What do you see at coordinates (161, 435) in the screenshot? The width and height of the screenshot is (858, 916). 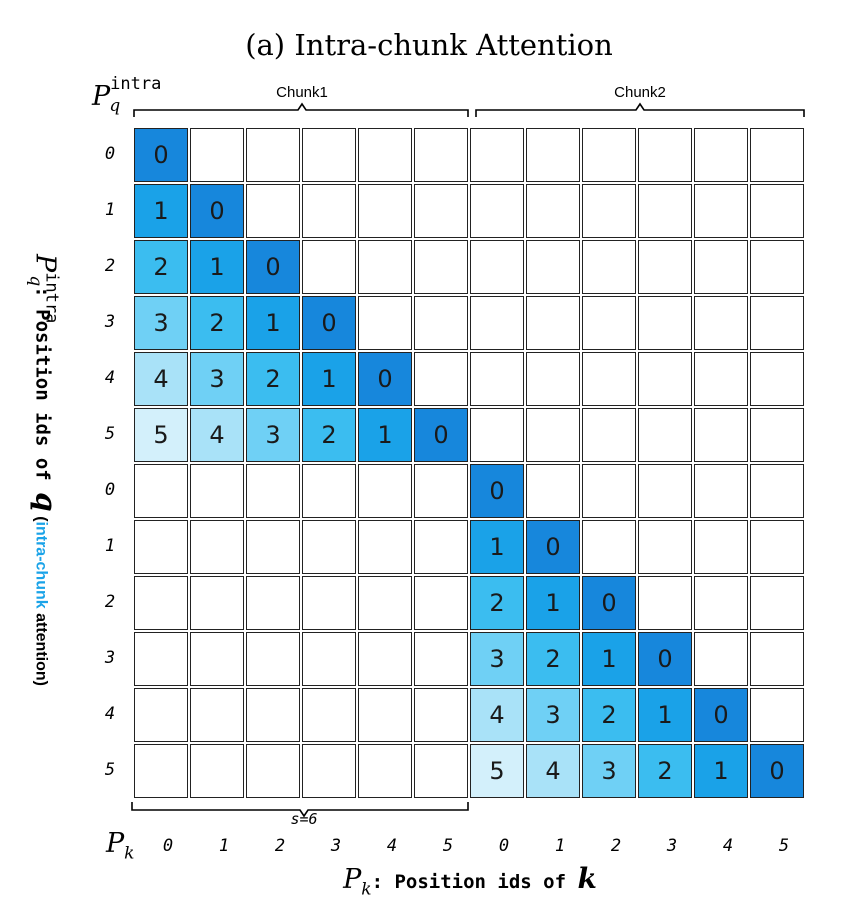 I see `matrix-cell: 5` at bounding box center [161, 435].